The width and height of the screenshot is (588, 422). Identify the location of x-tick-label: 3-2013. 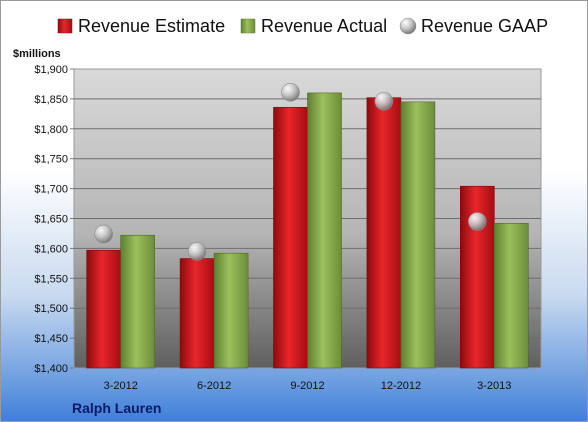
(494, 386).